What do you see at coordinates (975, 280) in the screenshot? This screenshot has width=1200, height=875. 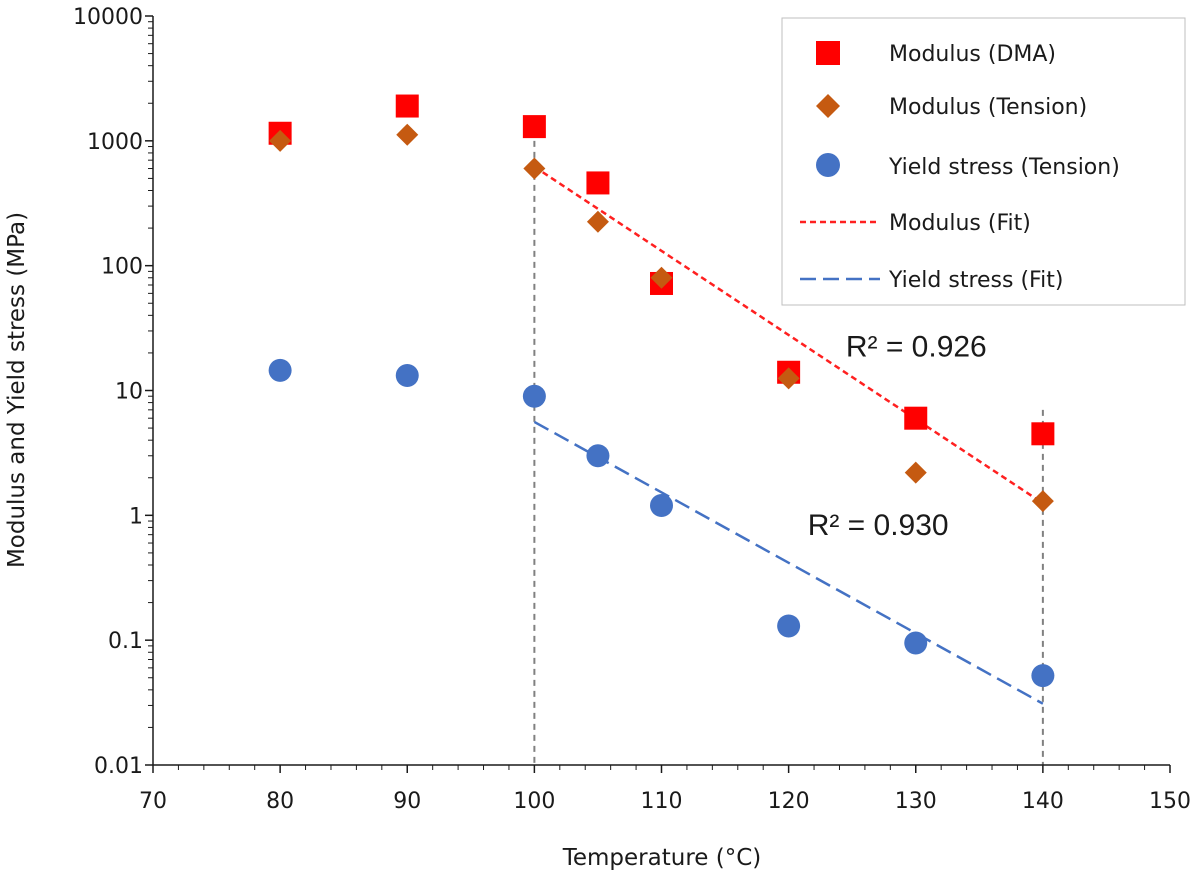 I see `legend-label: Yield stress (Fit)` at bounding box center [975, 280].